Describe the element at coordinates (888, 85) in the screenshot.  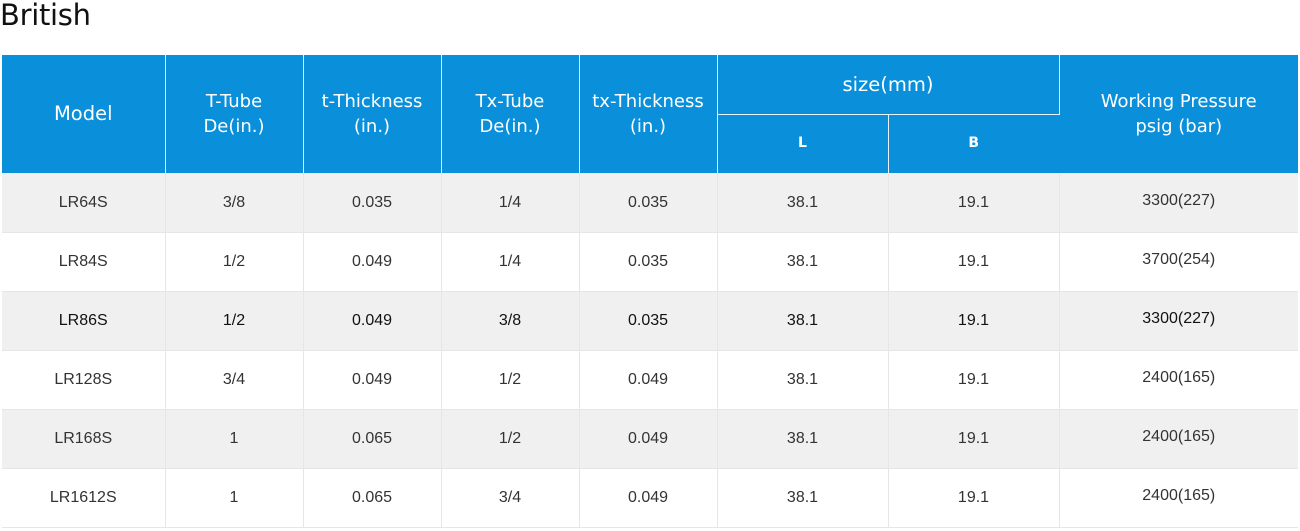
I see `header-size: size(mm)` at that location.